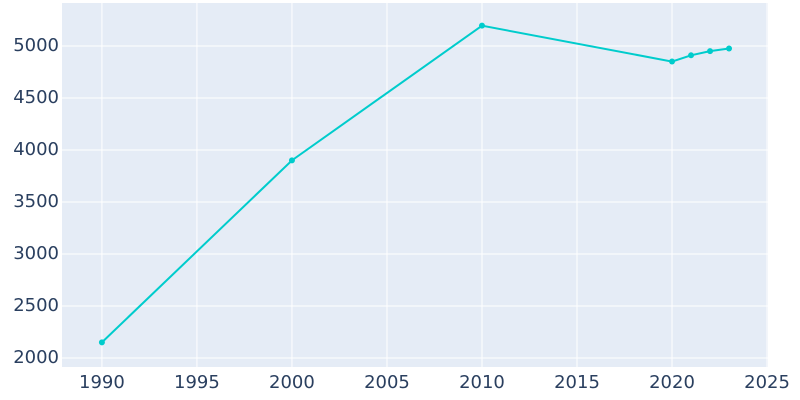  What do you see at coordinates (36, 45) in the screenshot?
I see `y-tick-label: 5000` at bounding box center [36, 45].